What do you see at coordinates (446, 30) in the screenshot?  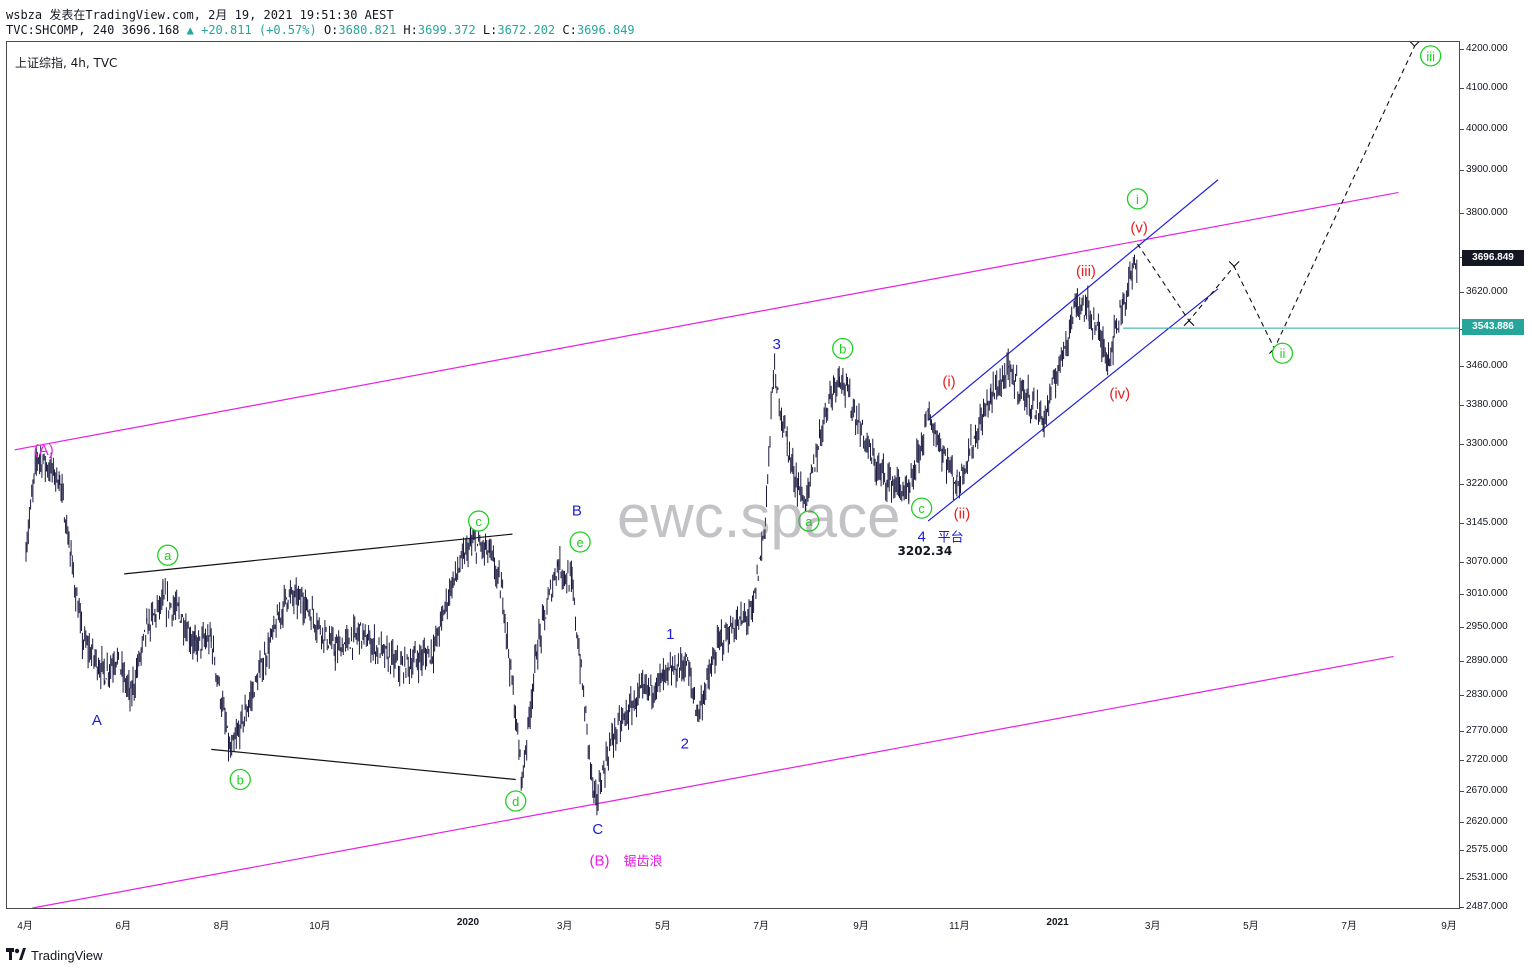 I see `high-value: 3699.372` at bounding box center [446, 30].